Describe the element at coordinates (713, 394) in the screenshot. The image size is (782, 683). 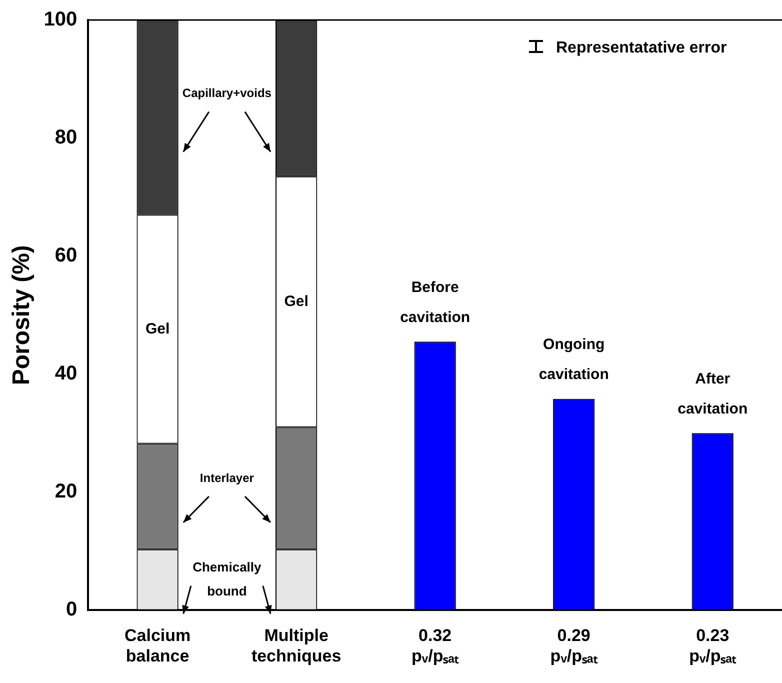
I see `annotation: After cavitation` at that location.